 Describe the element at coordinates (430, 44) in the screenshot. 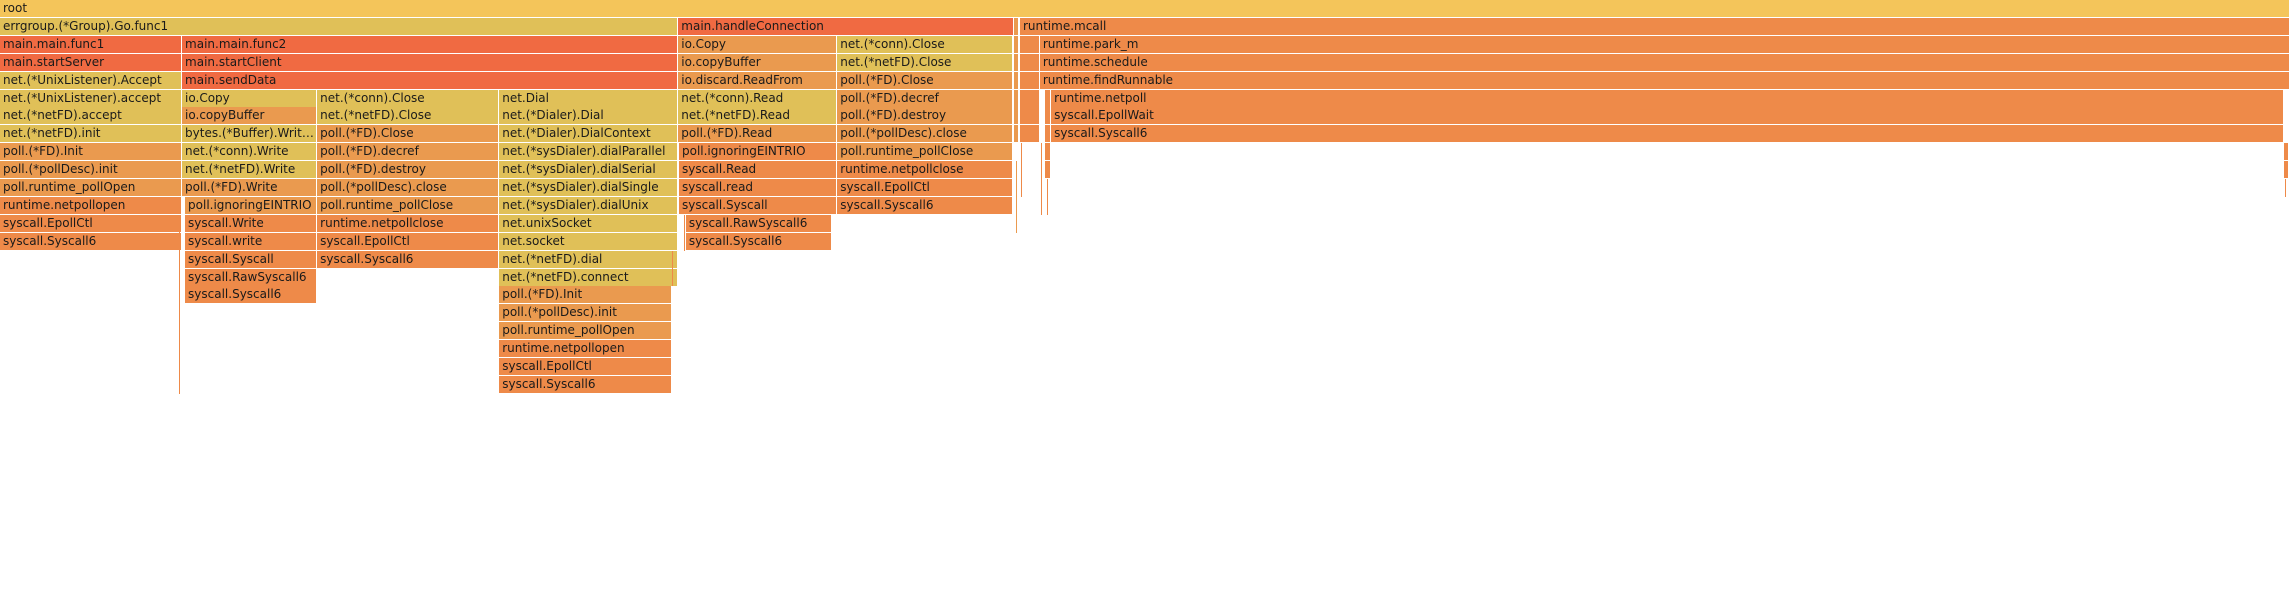

I see `flame-frame: main.main.func2` at that location.